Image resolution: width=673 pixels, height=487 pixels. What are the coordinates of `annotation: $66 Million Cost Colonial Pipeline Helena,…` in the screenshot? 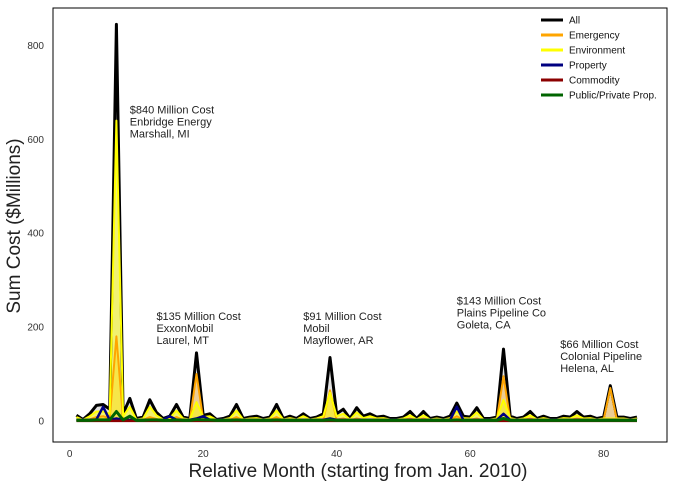 It's located at (601, 357).